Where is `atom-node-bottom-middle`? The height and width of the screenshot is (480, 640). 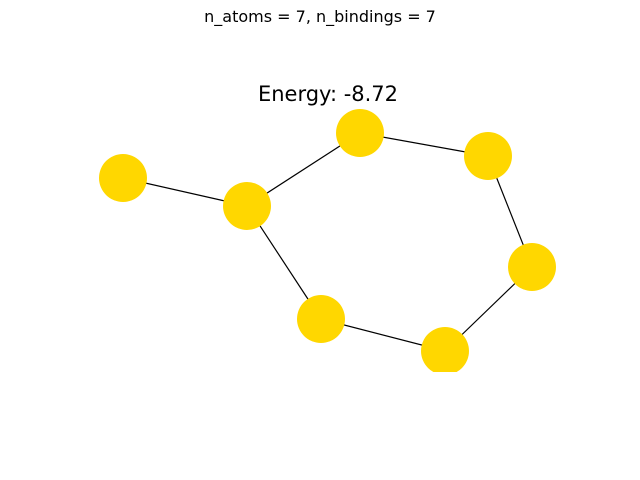 atom-node-bottom-middle is located at coordinates (321, 319).